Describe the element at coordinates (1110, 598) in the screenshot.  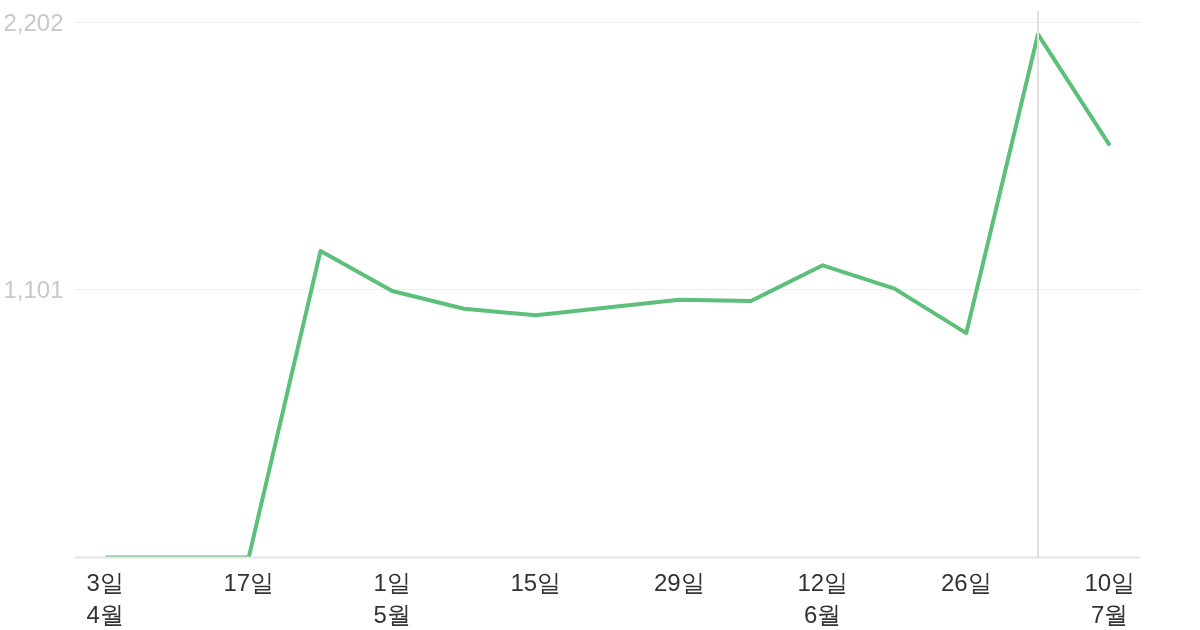
I see `x-tick-label: 10일 7월` at that location.